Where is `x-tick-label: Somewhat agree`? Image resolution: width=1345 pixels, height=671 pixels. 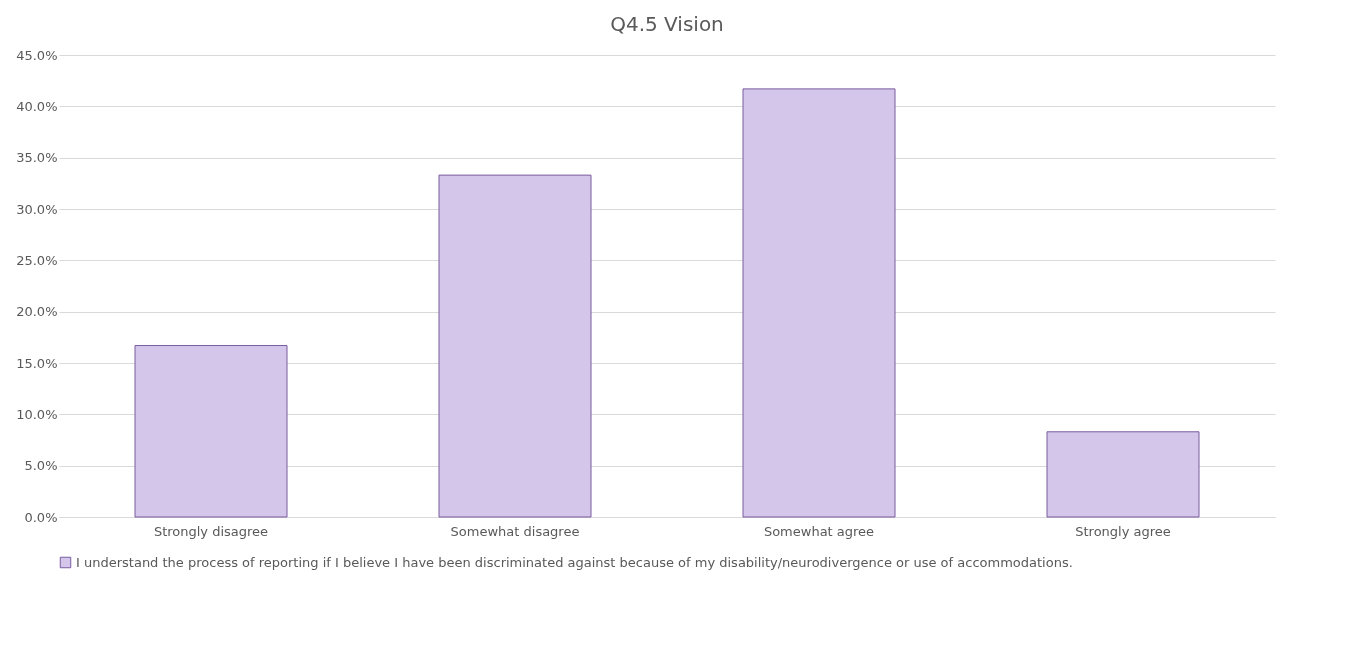 x-tick-label: Somewhat agree is located at coordinates (819, 531).